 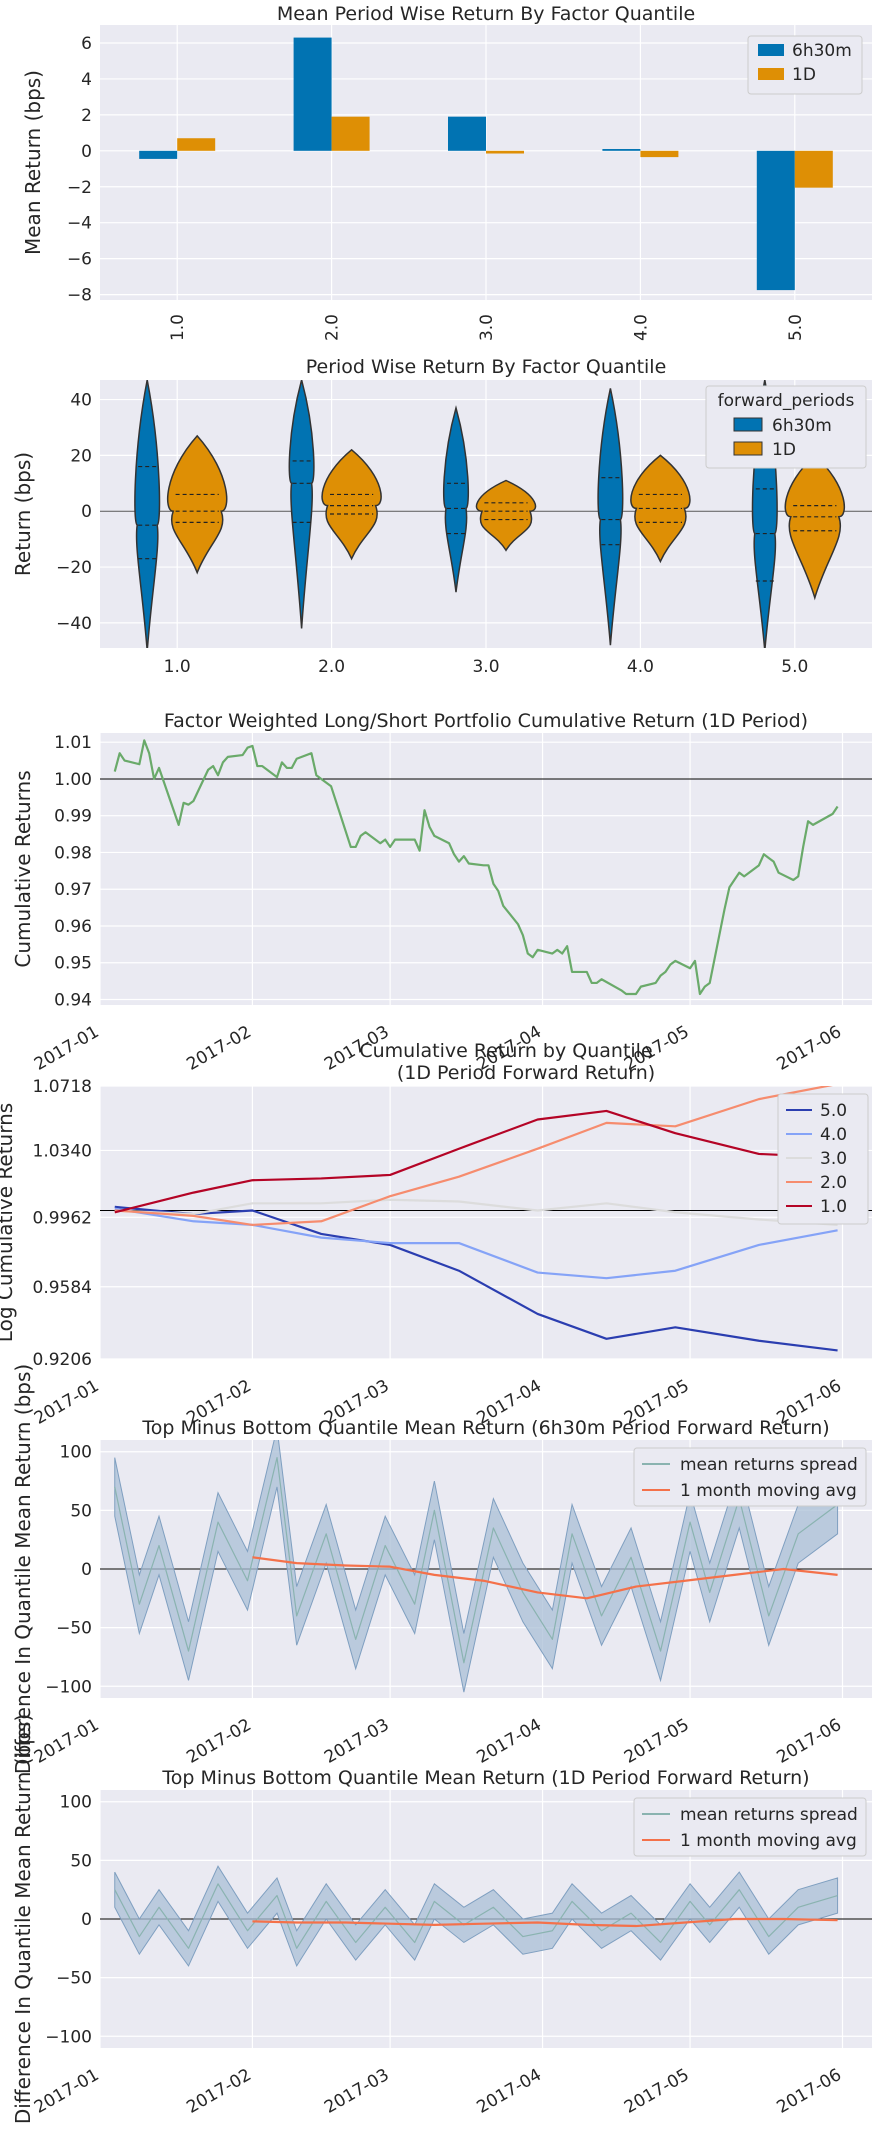 What do you see at coordinates (750, 1477) in the screenshot?
I see `legend-box` at bounding box center [750, 1477].